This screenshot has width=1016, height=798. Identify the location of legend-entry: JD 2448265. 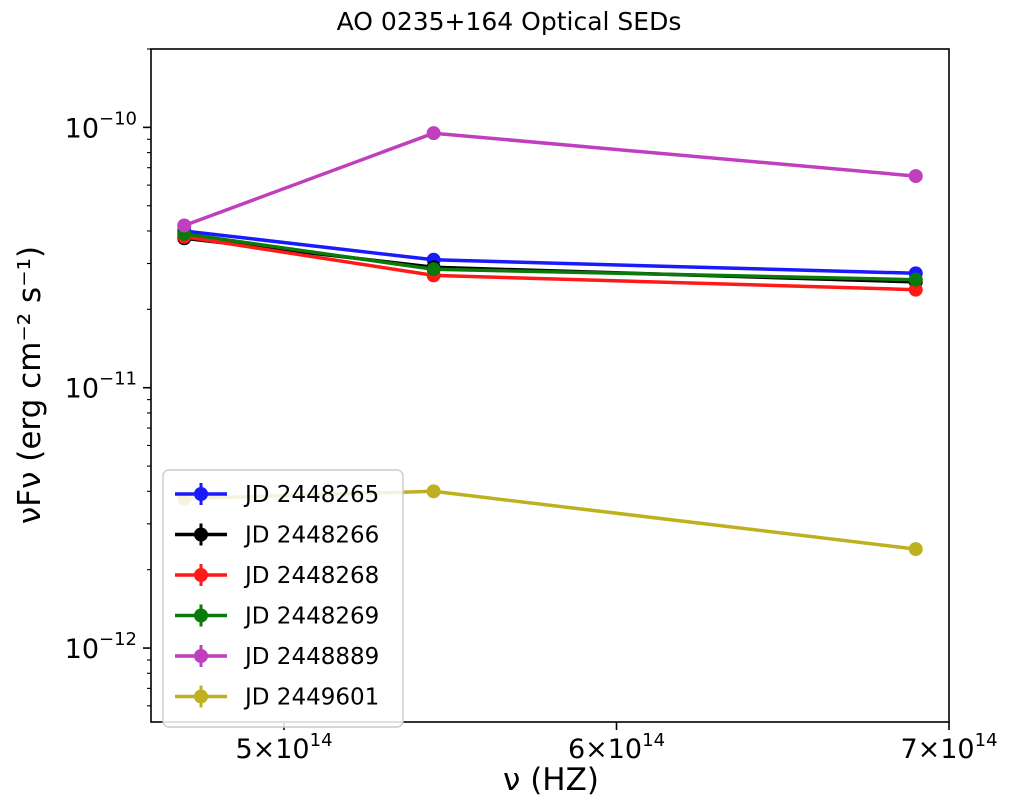
(277, 495).